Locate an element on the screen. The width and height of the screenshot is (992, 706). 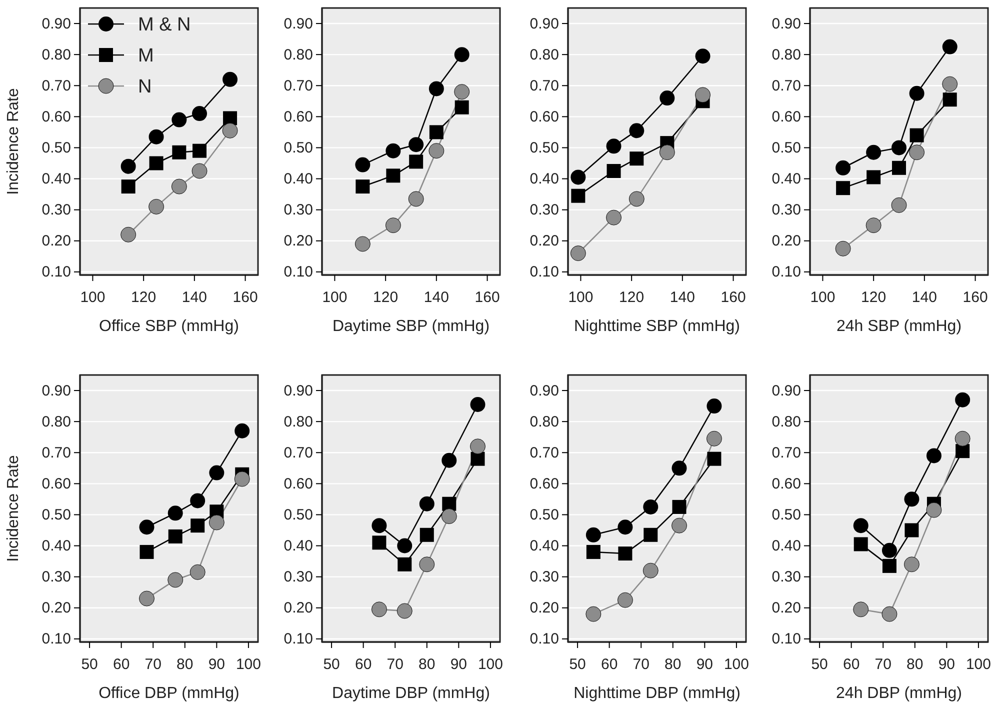
y-tick-label: 0.80 is located at coordinates (56, 55).